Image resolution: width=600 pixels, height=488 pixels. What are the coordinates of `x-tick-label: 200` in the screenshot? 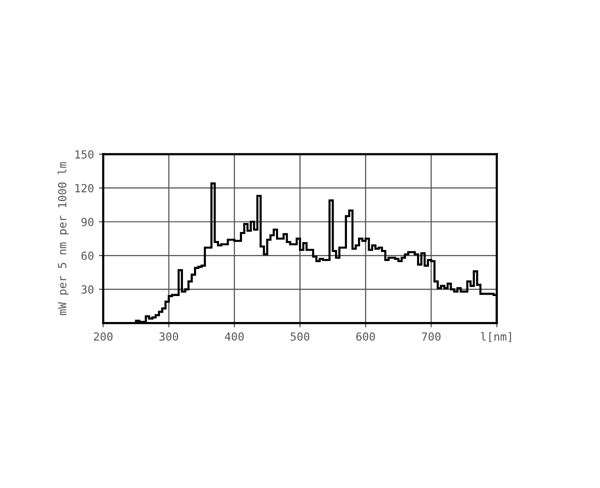 It's located at (103, 336).